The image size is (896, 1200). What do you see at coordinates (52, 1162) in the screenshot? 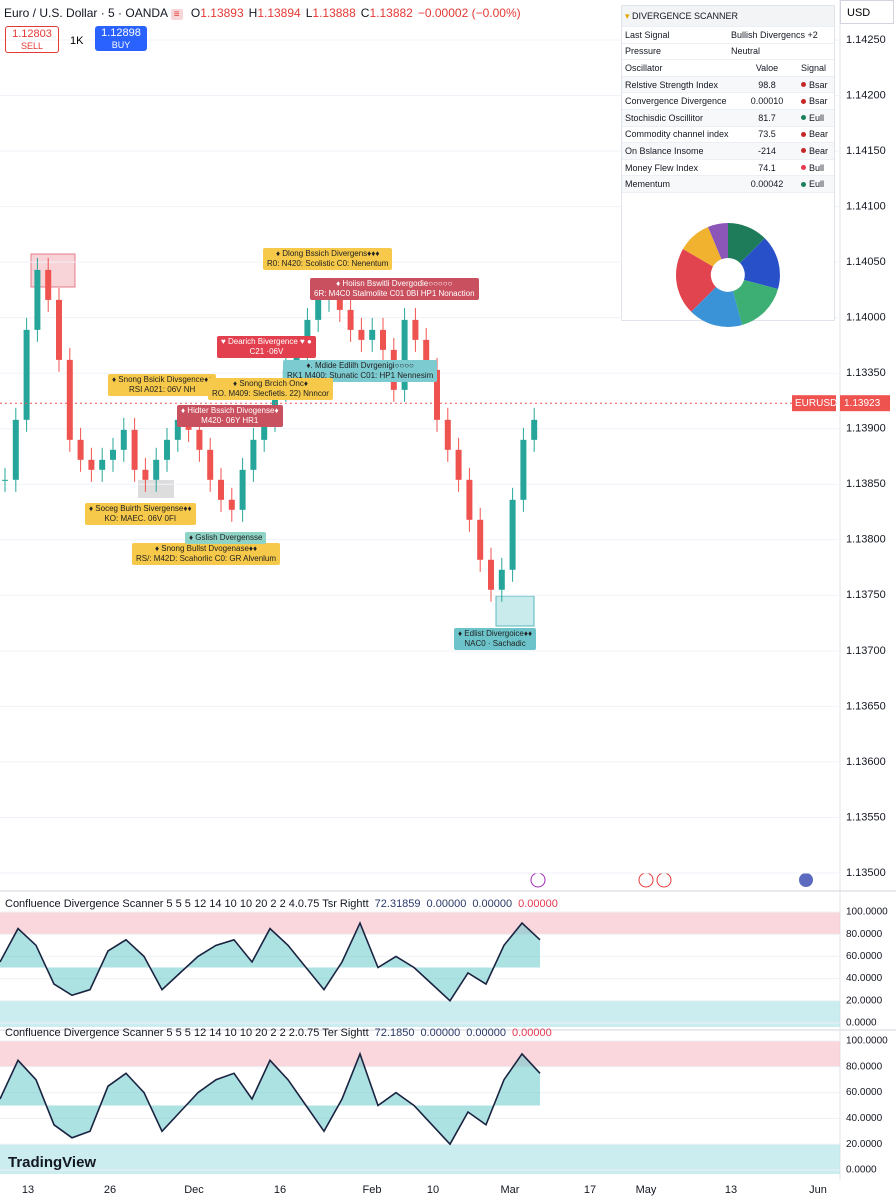
I see `brand-logo: TradingView` at bounding box center [52, 1162].